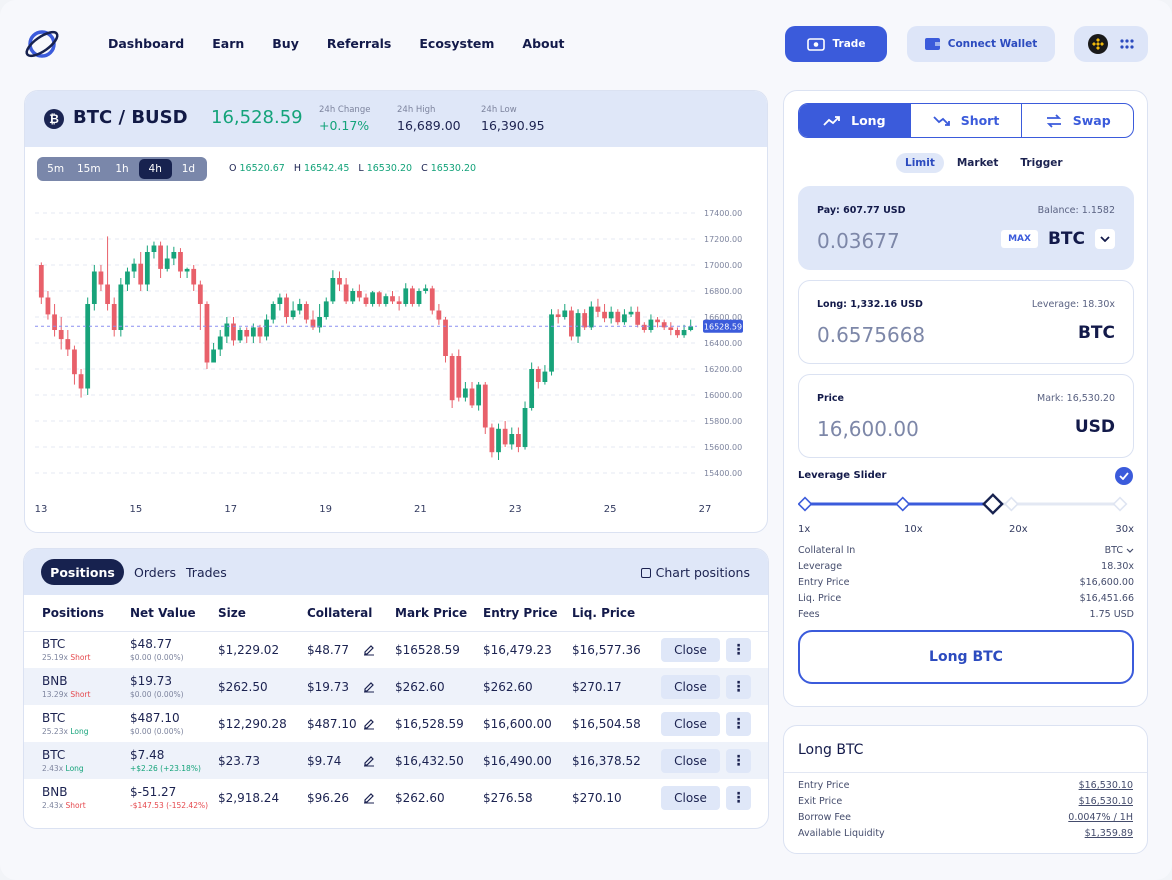  What do you see at coordinates (297, 168) in the screenshot?
I see `ohlc-high-label: H` at bounding box center [297, 168].